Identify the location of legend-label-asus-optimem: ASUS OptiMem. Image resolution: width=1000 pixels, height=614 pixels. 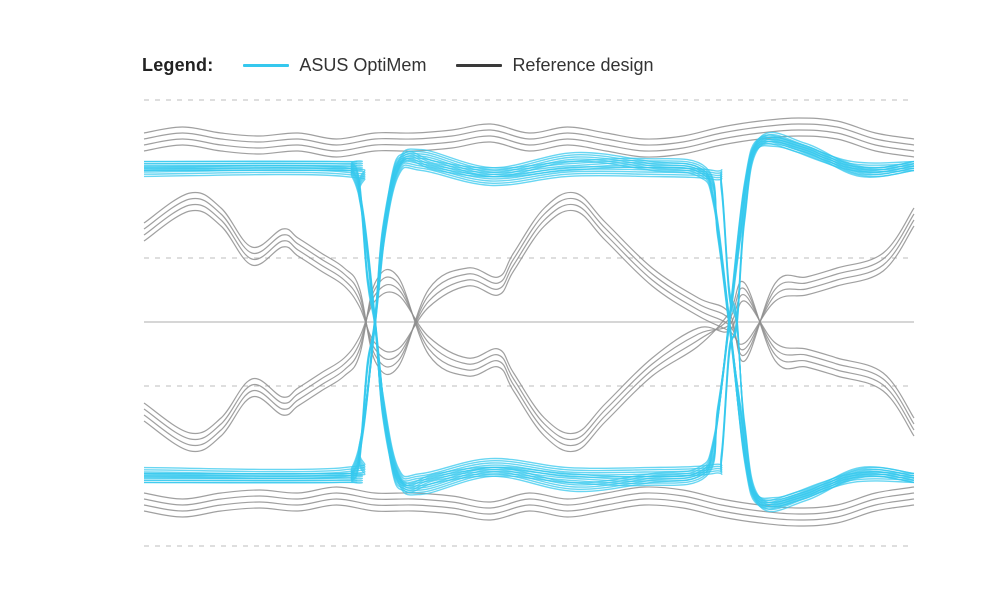
(363, 64).